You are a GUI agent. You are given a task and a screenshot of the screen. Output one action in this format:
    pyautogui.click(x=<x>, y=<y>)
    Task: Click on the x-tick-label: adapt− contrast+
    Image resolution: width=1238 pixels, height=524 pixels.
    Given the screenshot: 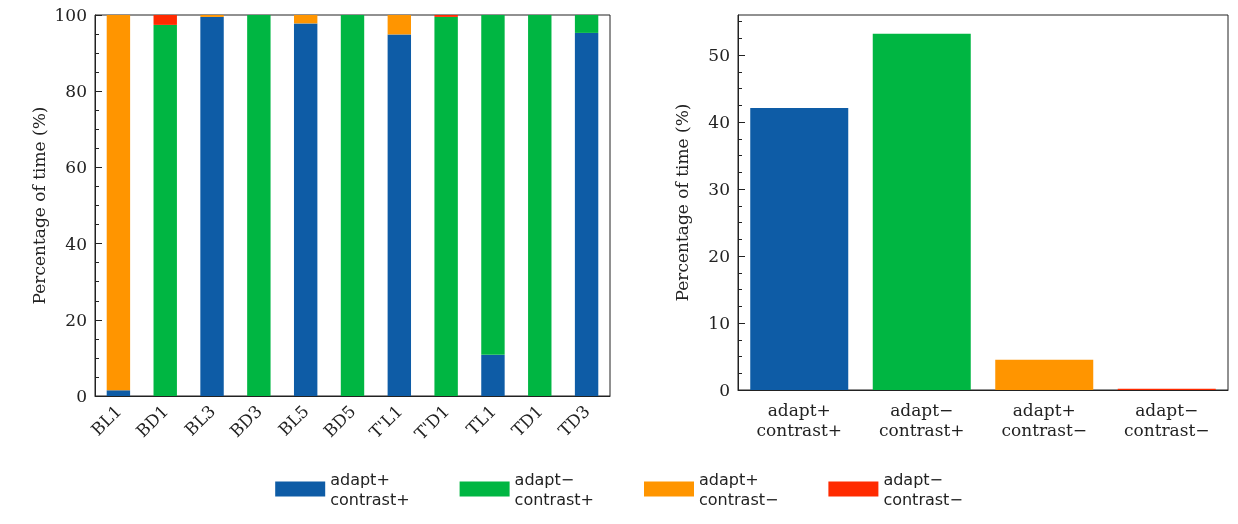 What is the action you would take?
    pyautogui.click(x=921, y=420)
    